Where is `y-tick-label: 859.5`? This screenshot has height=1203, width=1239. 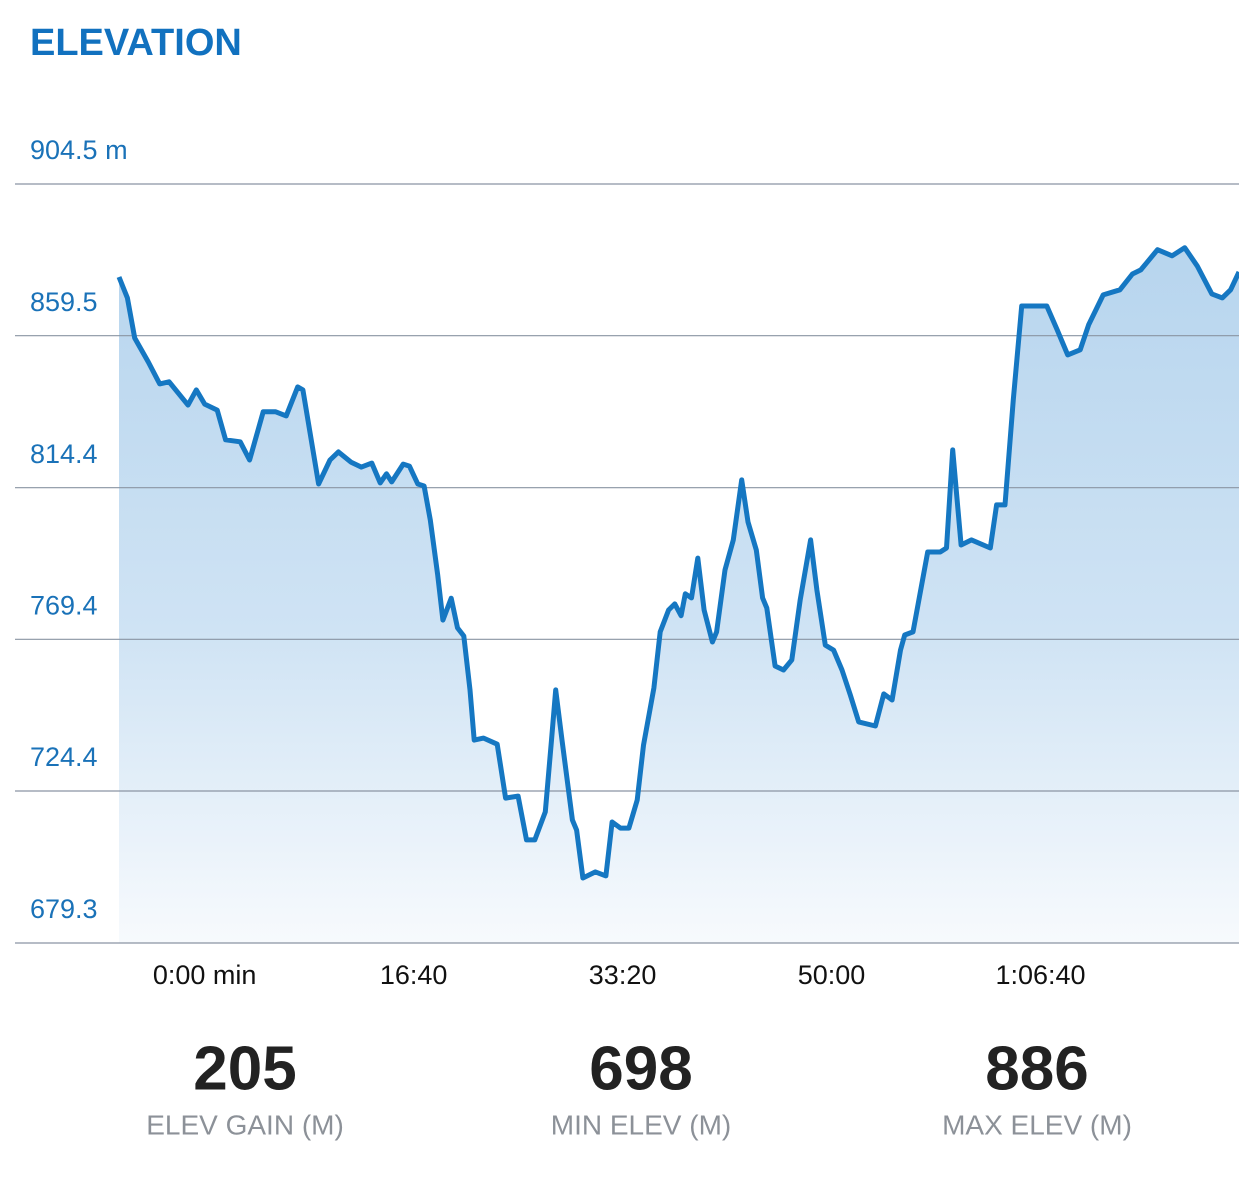
y-tick-label: 859.5 is located at coordinates (64, 302).